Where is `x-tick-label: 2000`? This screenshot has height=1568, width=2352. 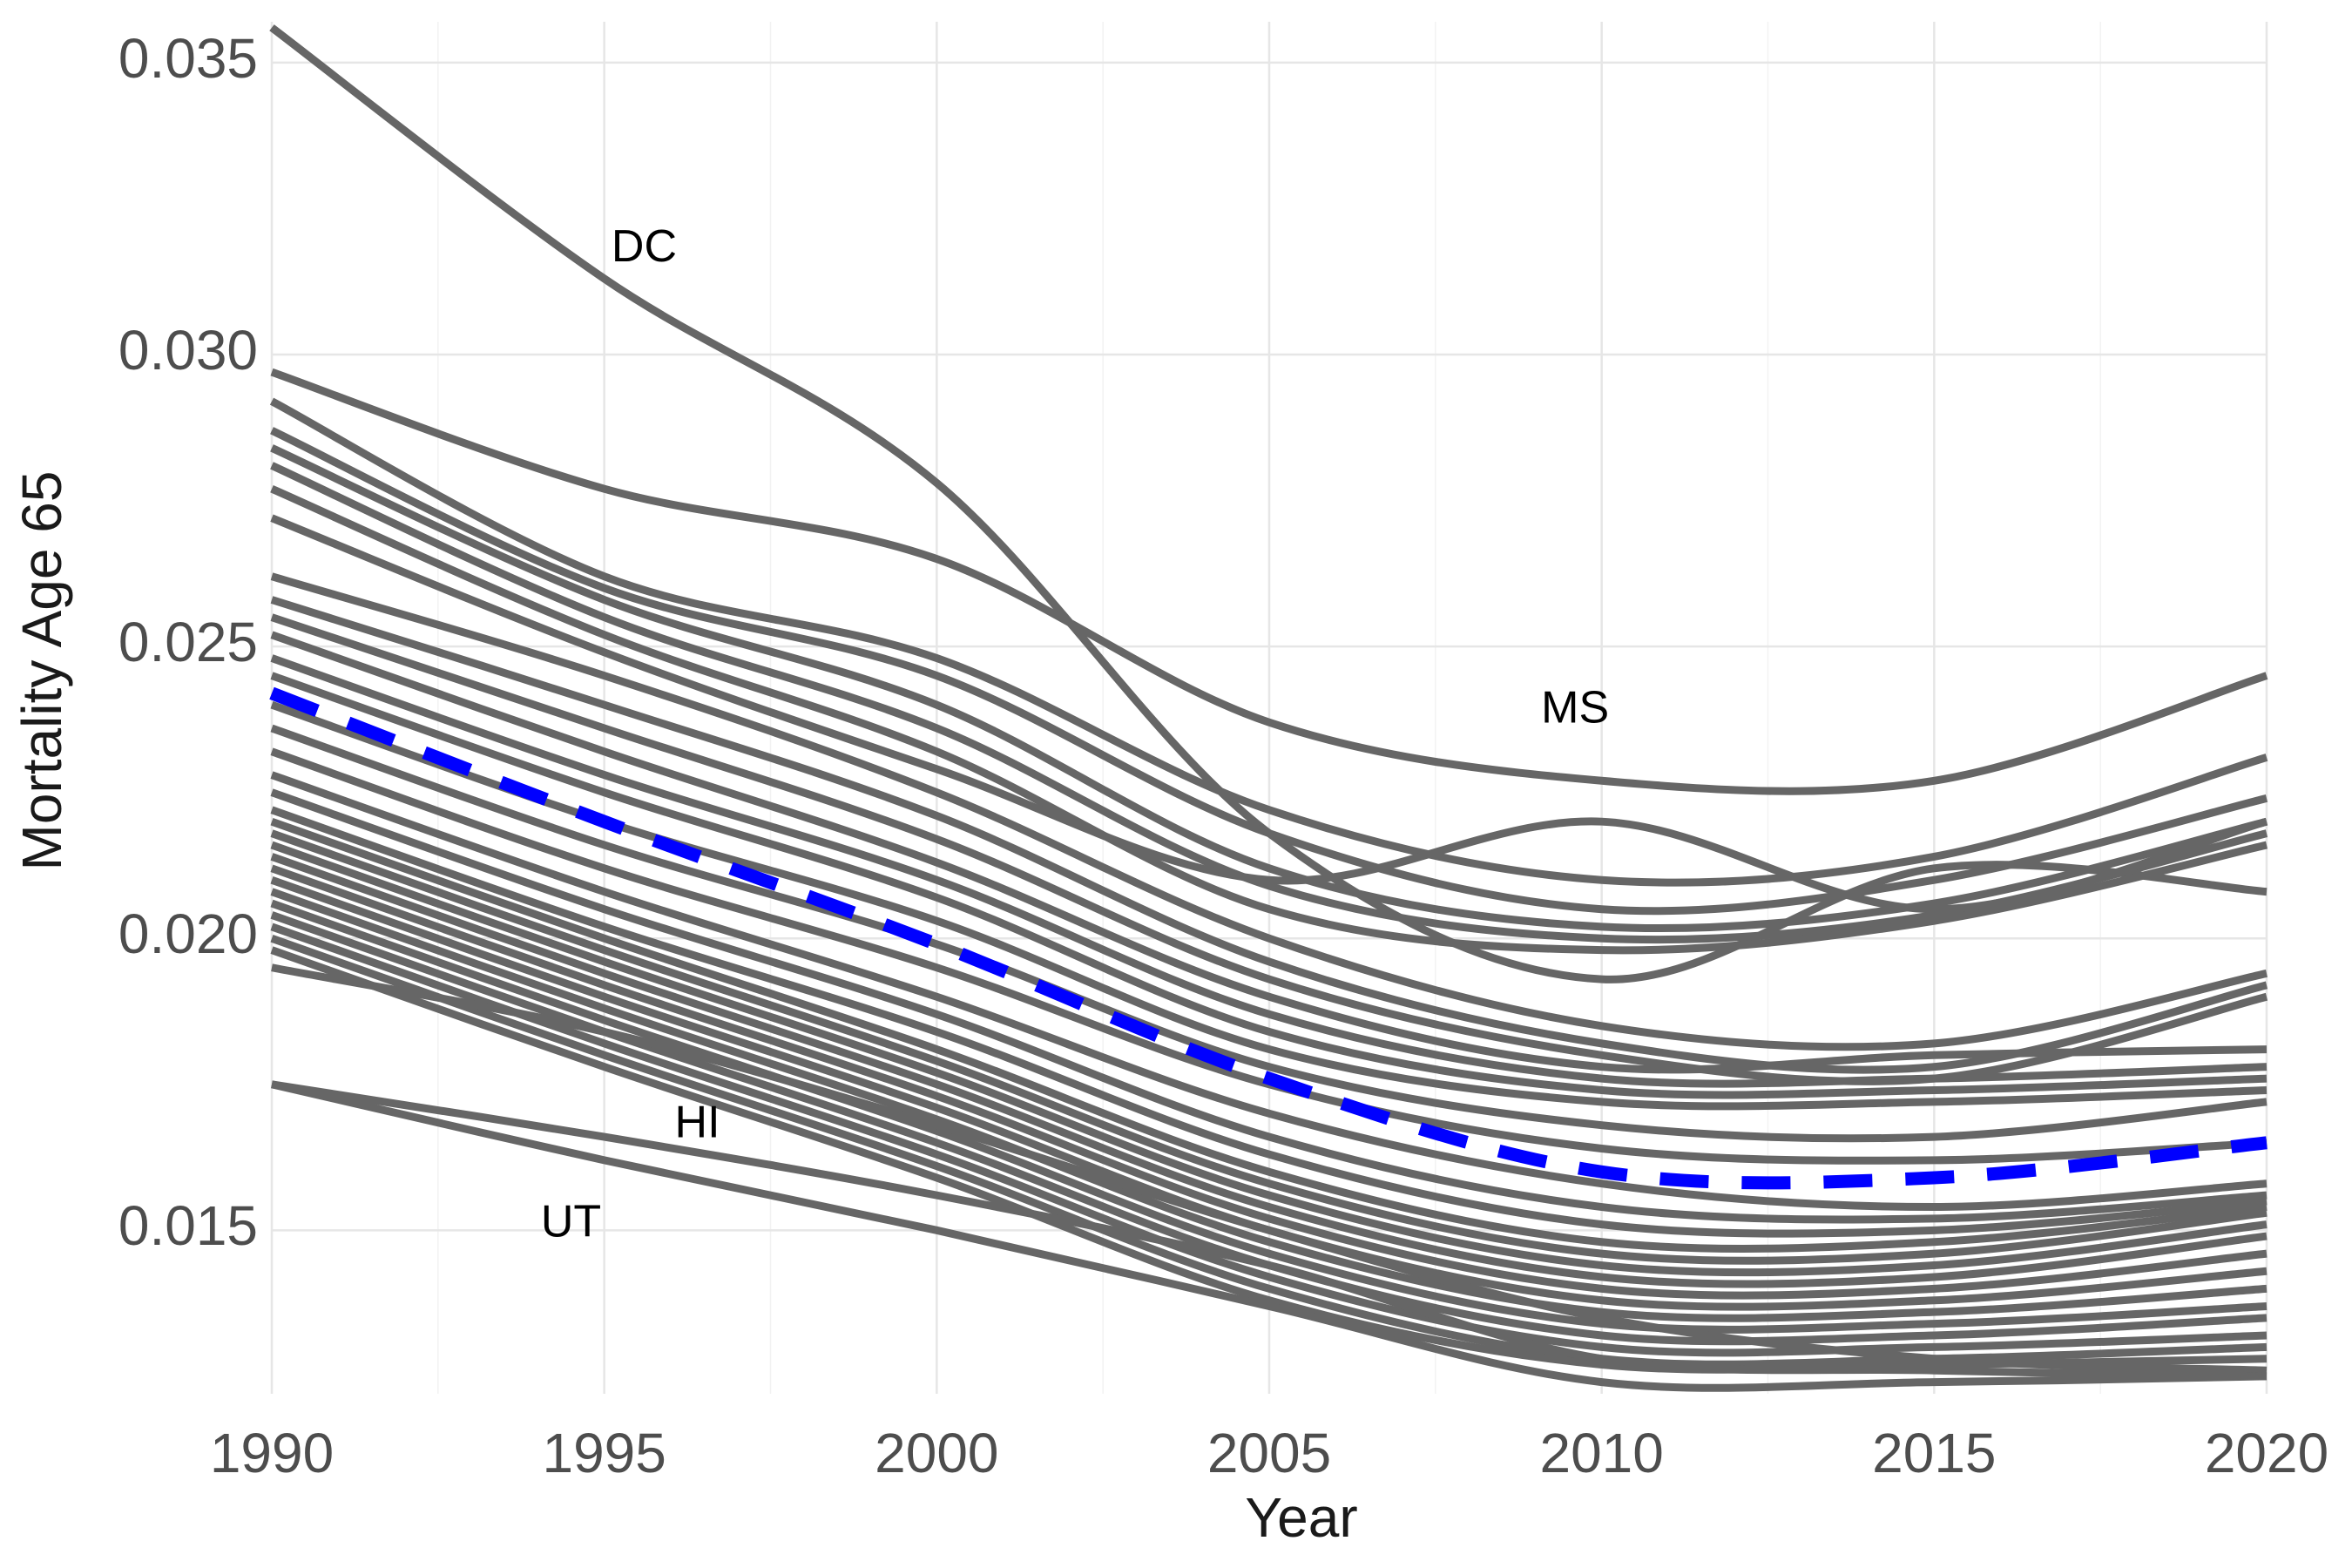
x-tick-label: 2000 is located at coordinates (936, 1453).